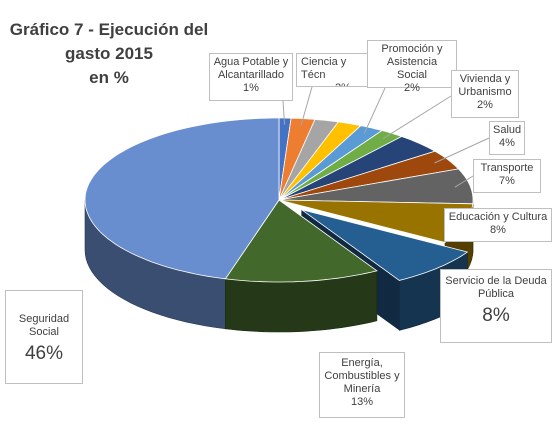  I want to click on label-value: 13%, so click(362, 402).